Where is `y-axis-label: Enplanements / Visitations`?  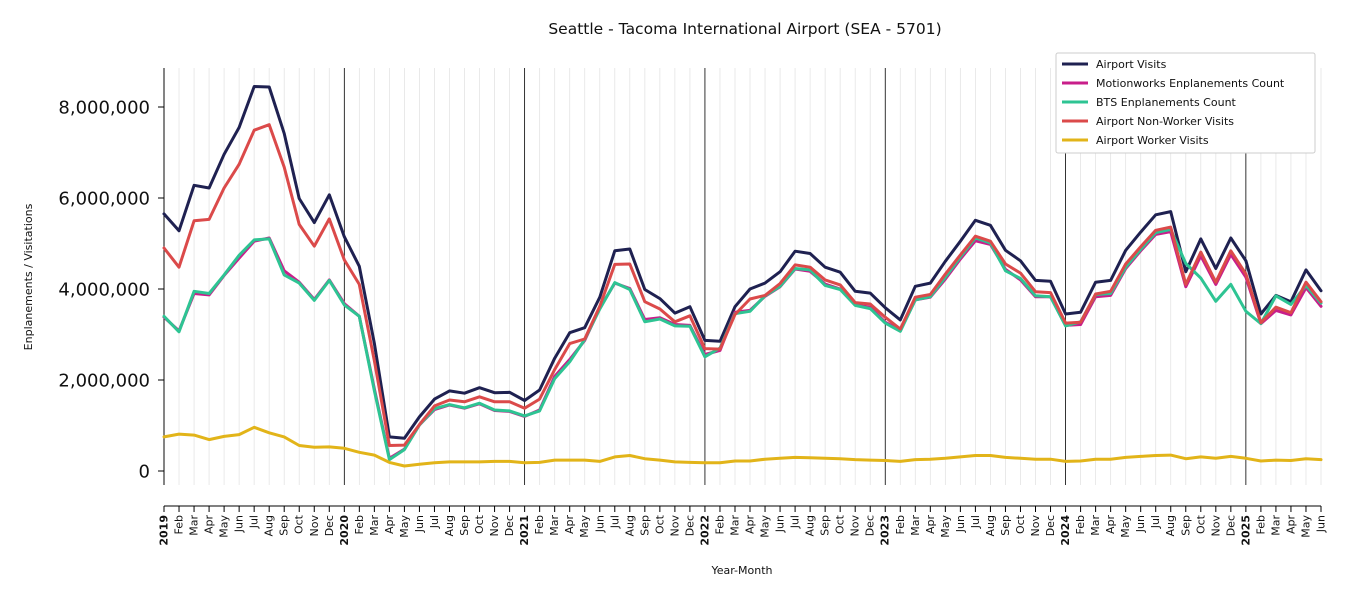 y-axis-label: Enplanements / Visitations is located at coordinates (28, 276).